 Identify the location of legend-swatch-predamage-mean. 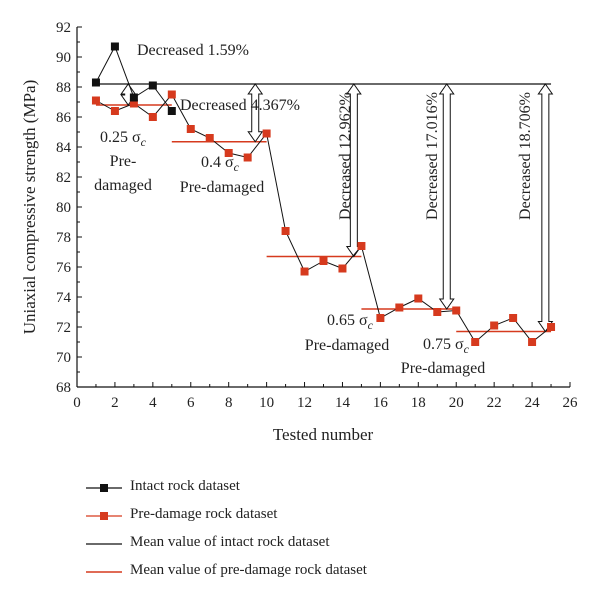
(104, 572).